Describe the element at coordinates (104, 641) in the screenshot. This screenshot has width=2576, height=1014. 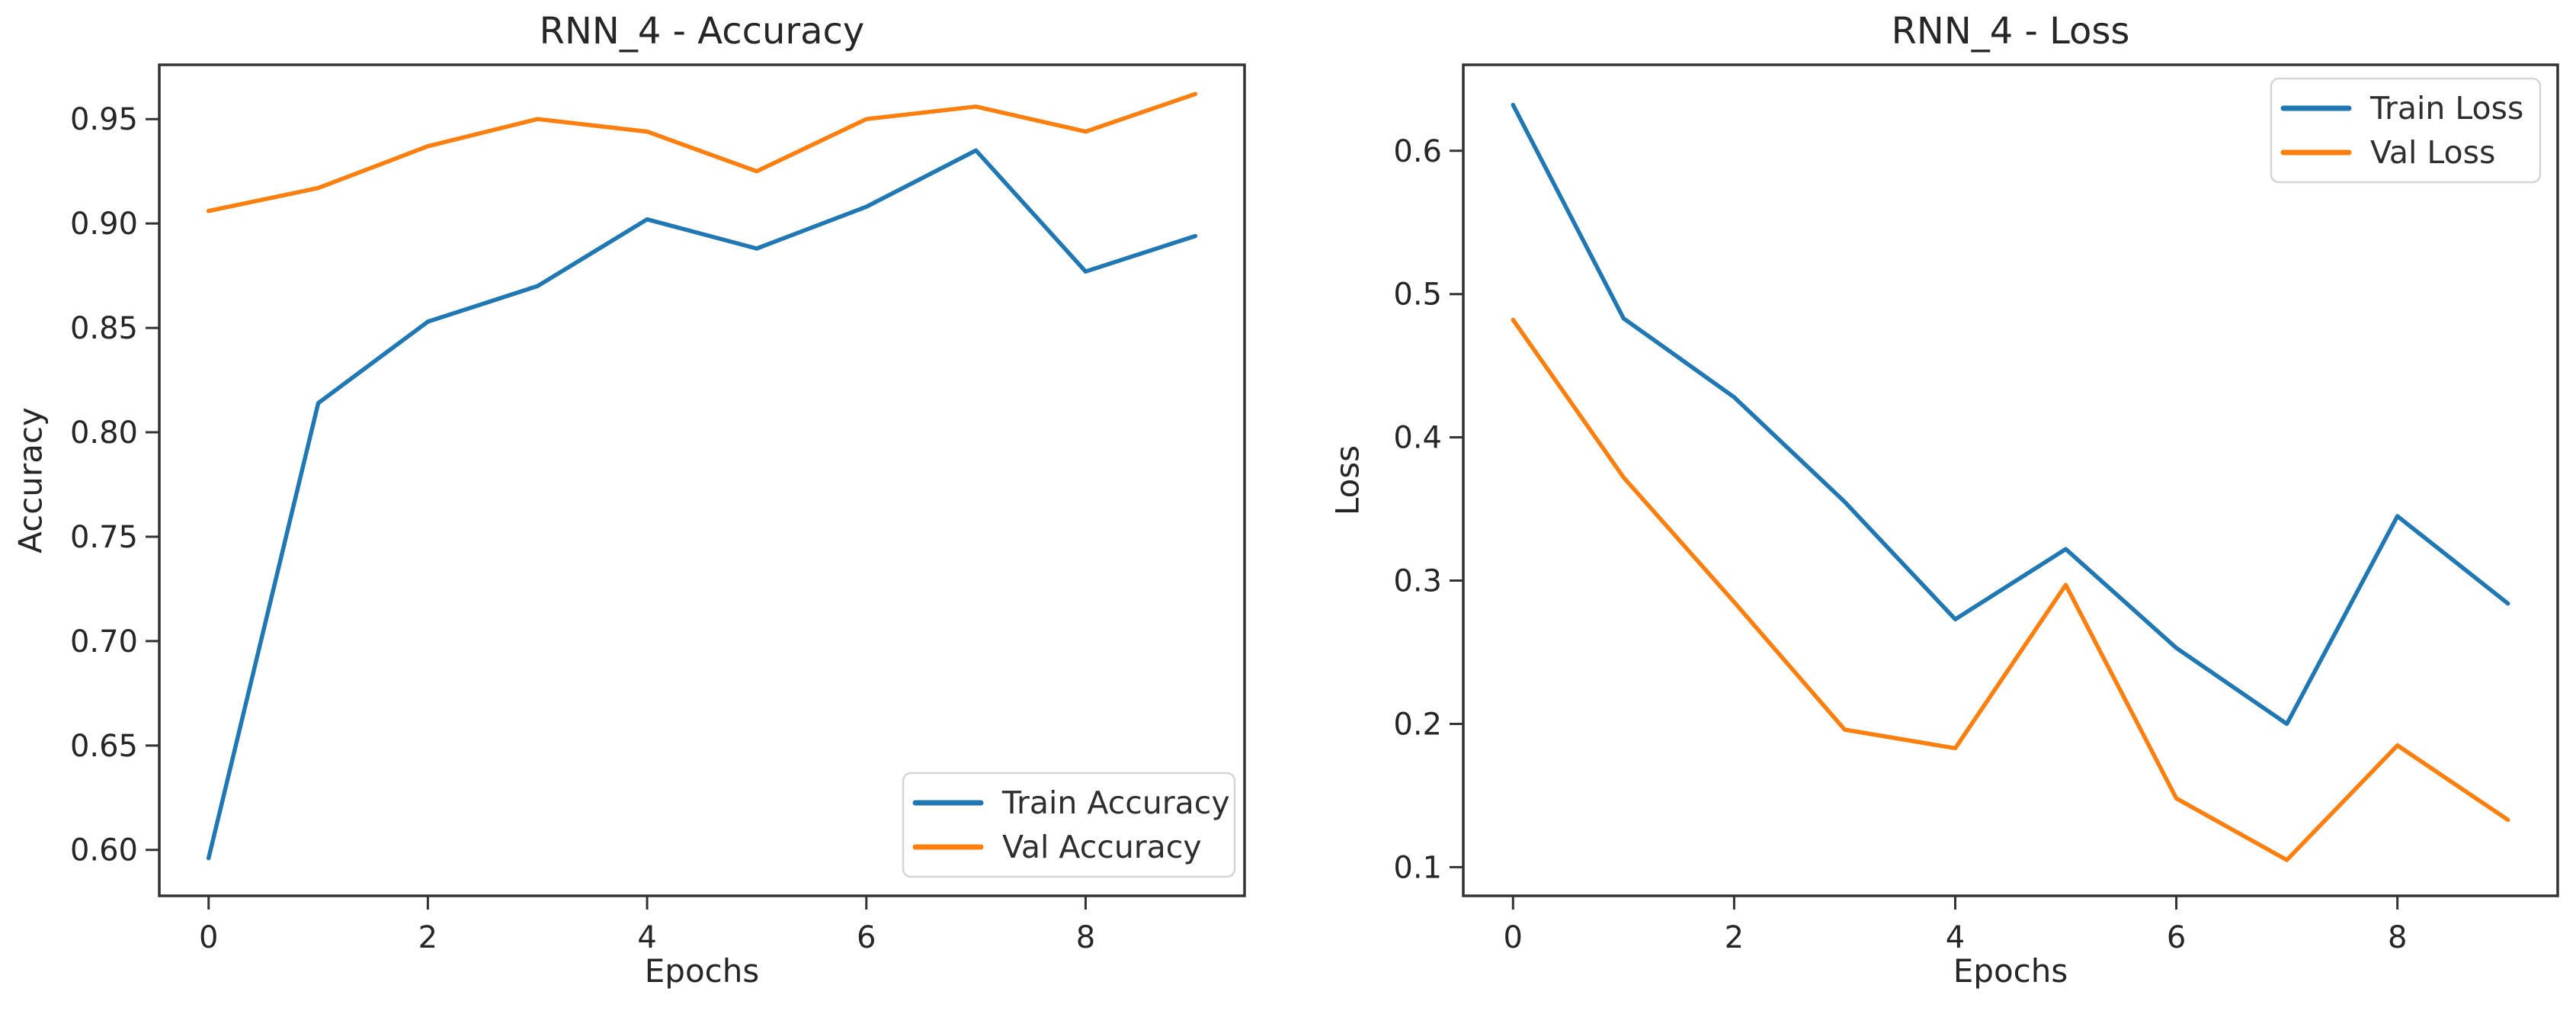
I see `y-tick-label: 0.70` at that location.